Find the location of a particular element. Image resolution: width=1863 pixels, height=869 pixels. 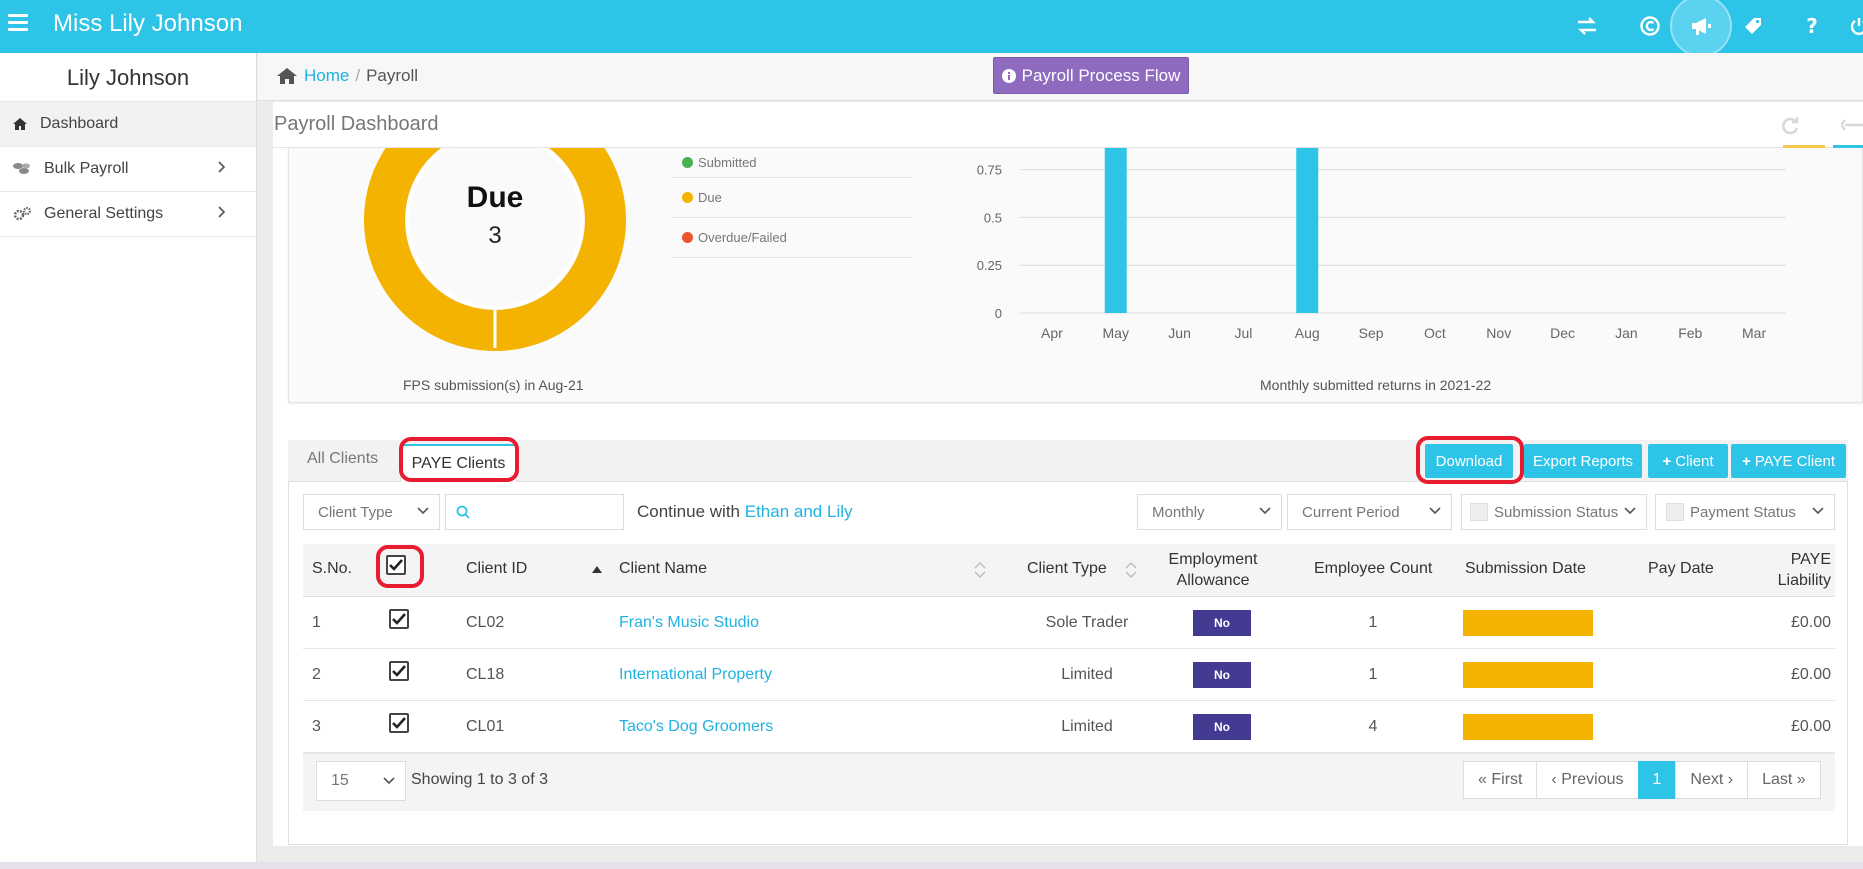

pagination: « First ‹ Previous 1 Next › Last » is located at coordinates (1642, 780).